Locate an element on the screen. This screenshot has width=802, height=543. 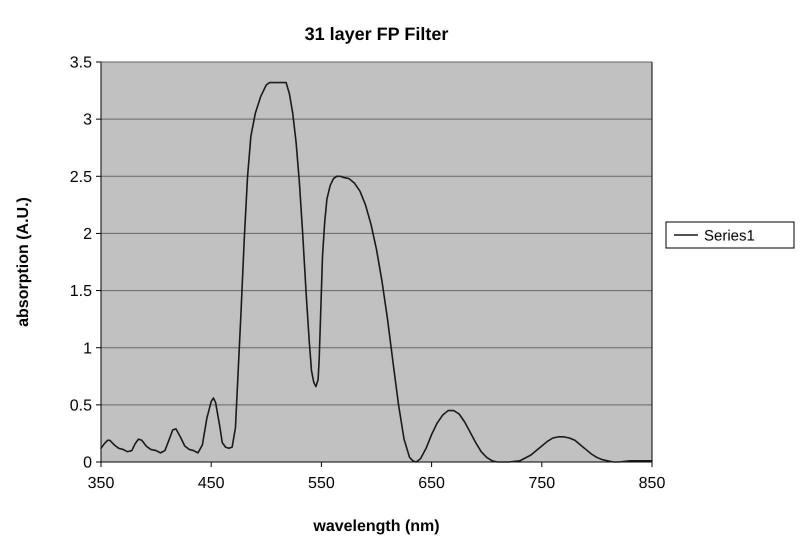
legend-label: Series1 is located at coordinates (729, 235).